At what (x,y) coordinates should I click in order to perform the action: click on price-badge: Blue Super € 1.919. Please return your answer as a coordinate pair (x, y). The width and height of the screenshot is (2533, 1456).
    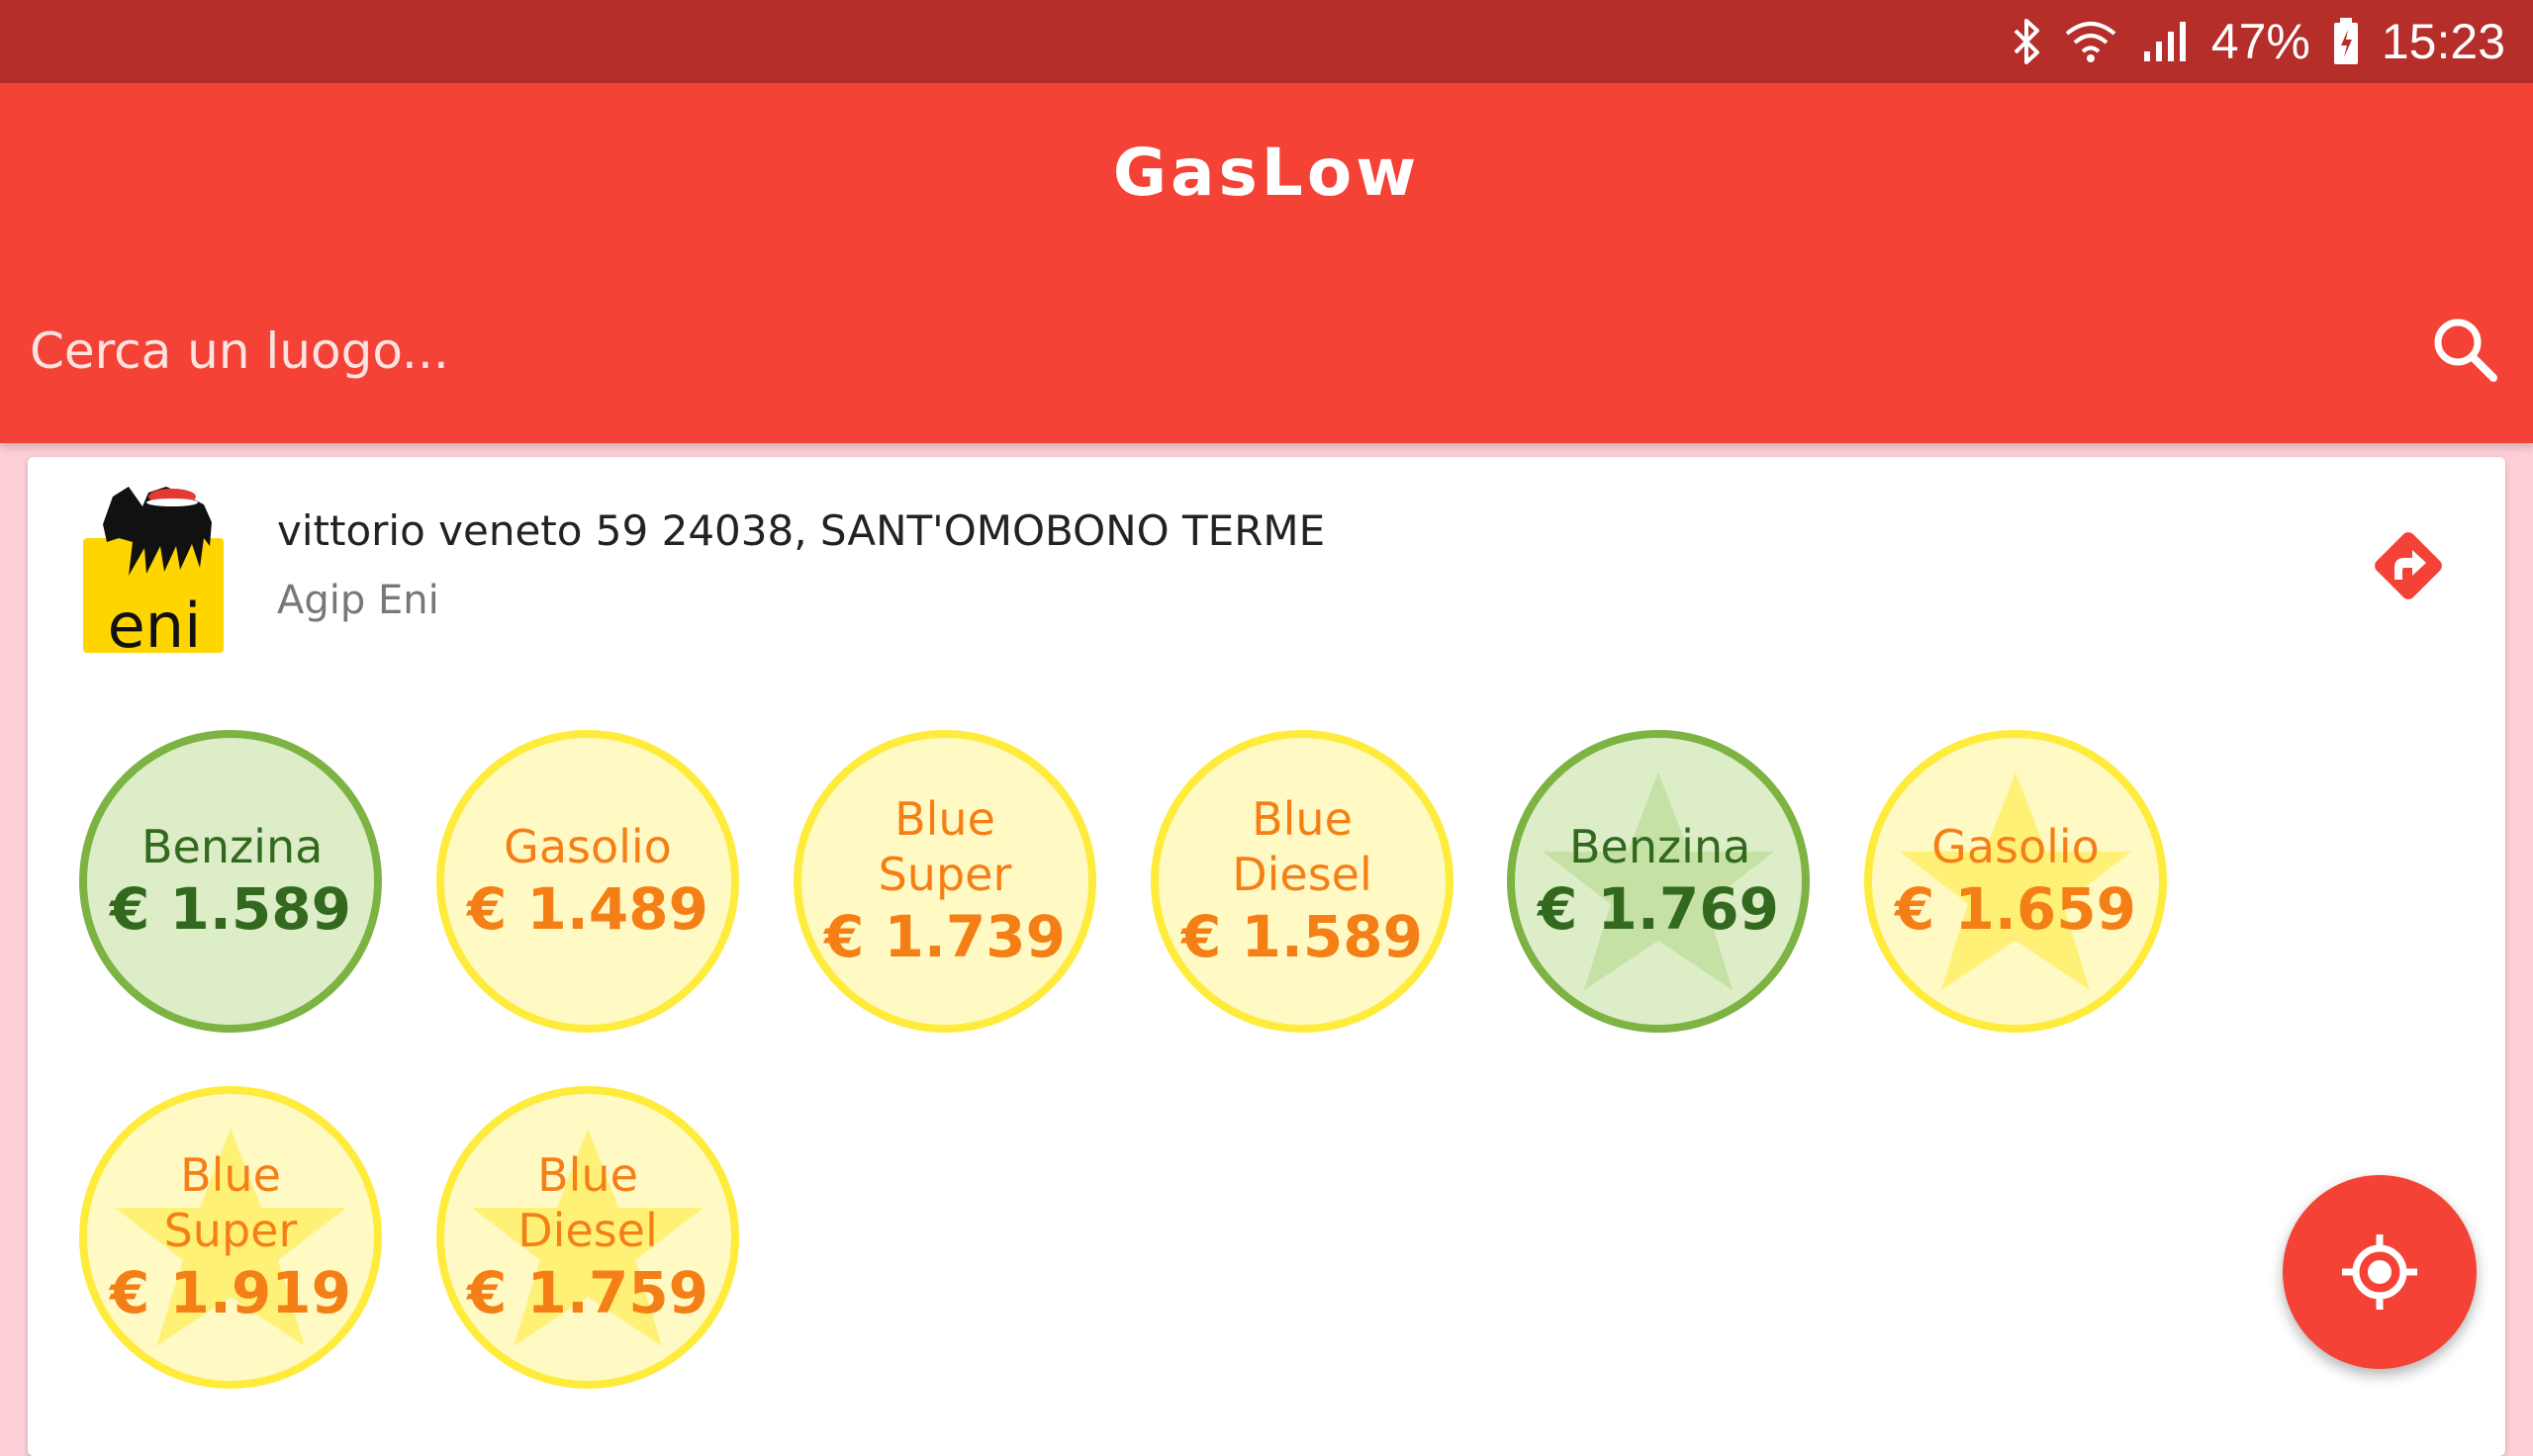
    Looking at the image, I should click on (231, 1237).